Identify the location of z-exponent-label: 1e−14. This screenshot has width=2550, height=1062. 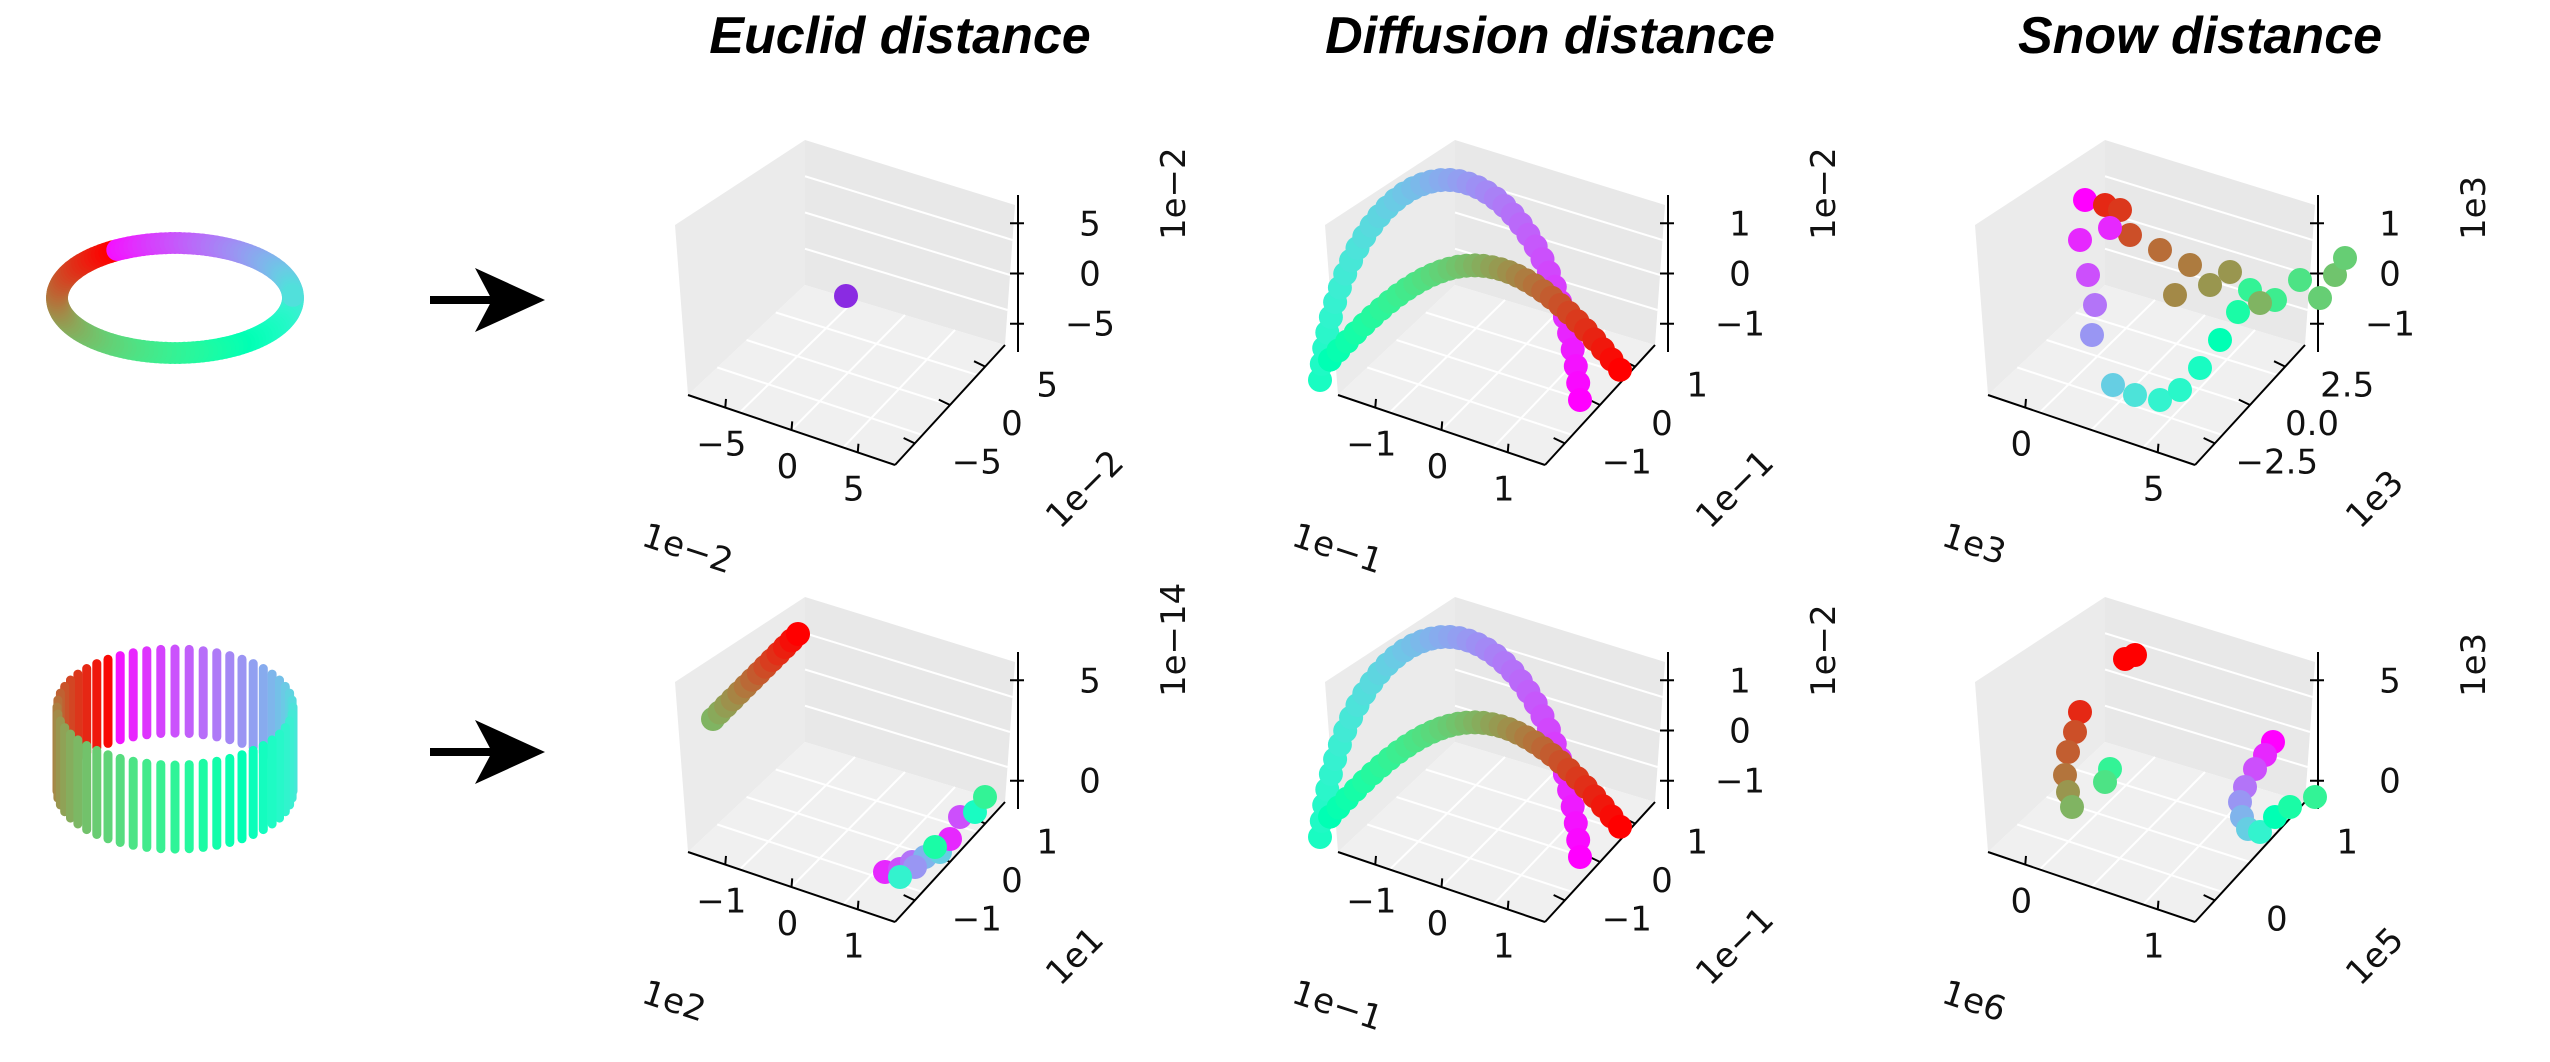
(1174, 640).